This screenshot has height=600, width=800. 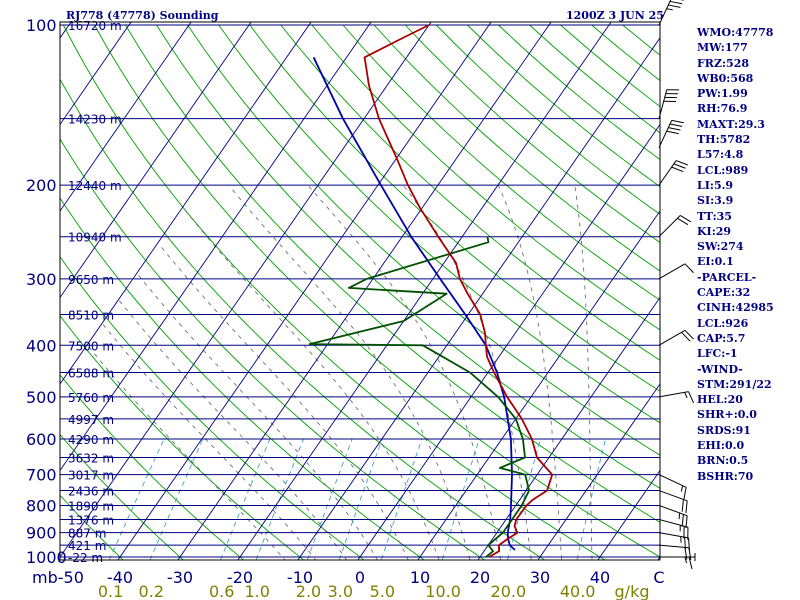 What do you see at coordinates (41, 185) in the screenshot?
I see `pressure-tick-label: 200` at bounding box center [41, 185].